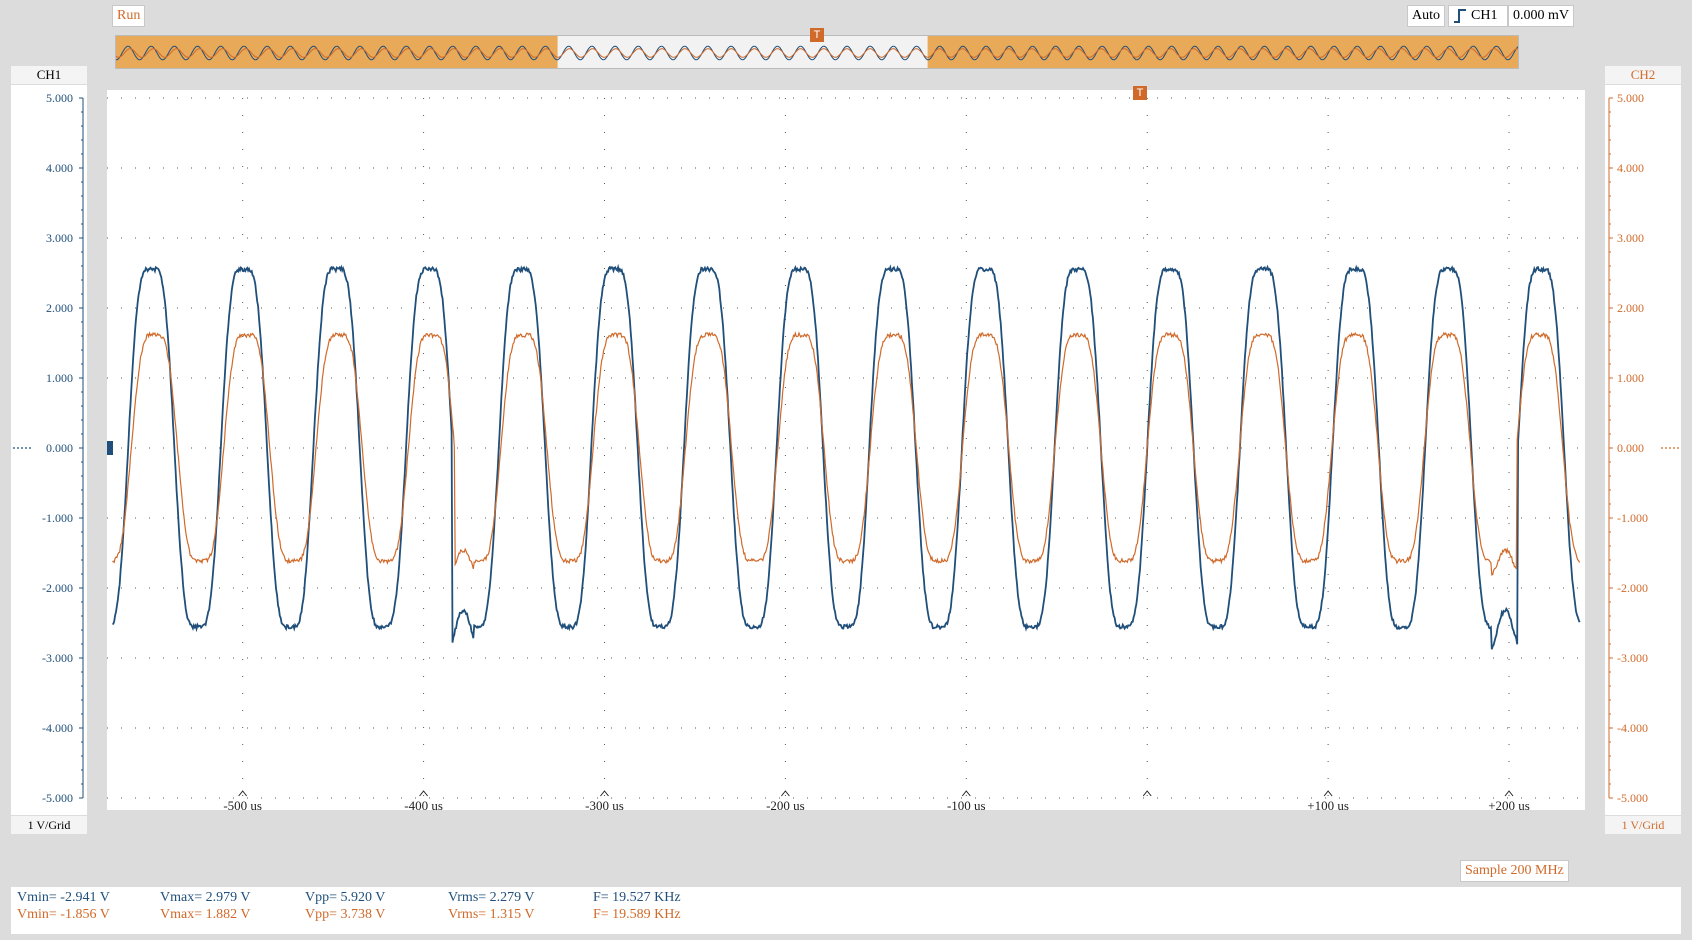 Image resolution: width=1692 pixels, height=940 pixels. What do you see at coordinates (1632, 588) in the screenshot?
I see `ch2-y-tick-label-7: -2.000` at bounding box center [1632, 588].